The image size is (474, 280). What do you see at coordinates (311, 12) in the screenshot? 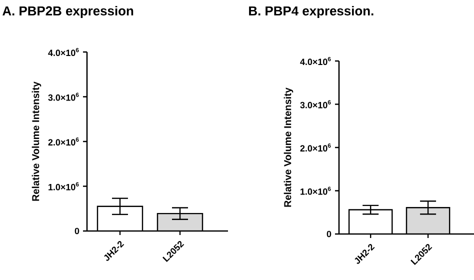
I see `chart-title: B. PBP4 expression.` at bounding box center [311, 12].